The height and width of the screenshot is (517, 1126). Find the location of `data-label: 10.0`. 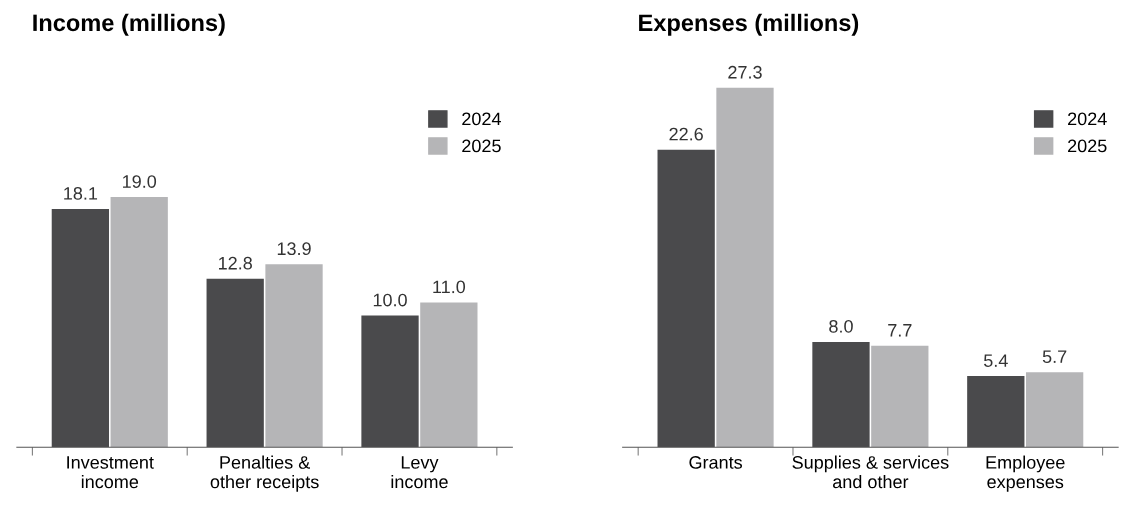

data-label: 10.0 is located at coordinates (390, 300).